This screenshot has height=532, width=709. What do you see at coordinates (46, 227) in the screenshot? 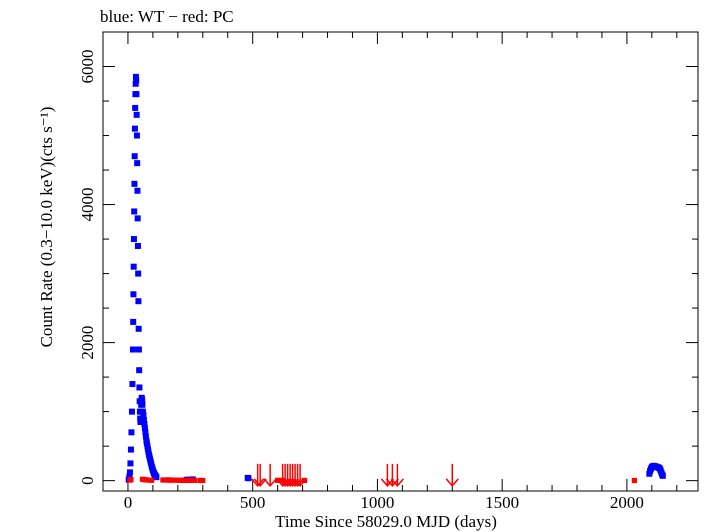
I see `y-axis-label: Count Rate (0.3−10.0 keV)(cts s⁻¹)` at bounding box center [46, 227].